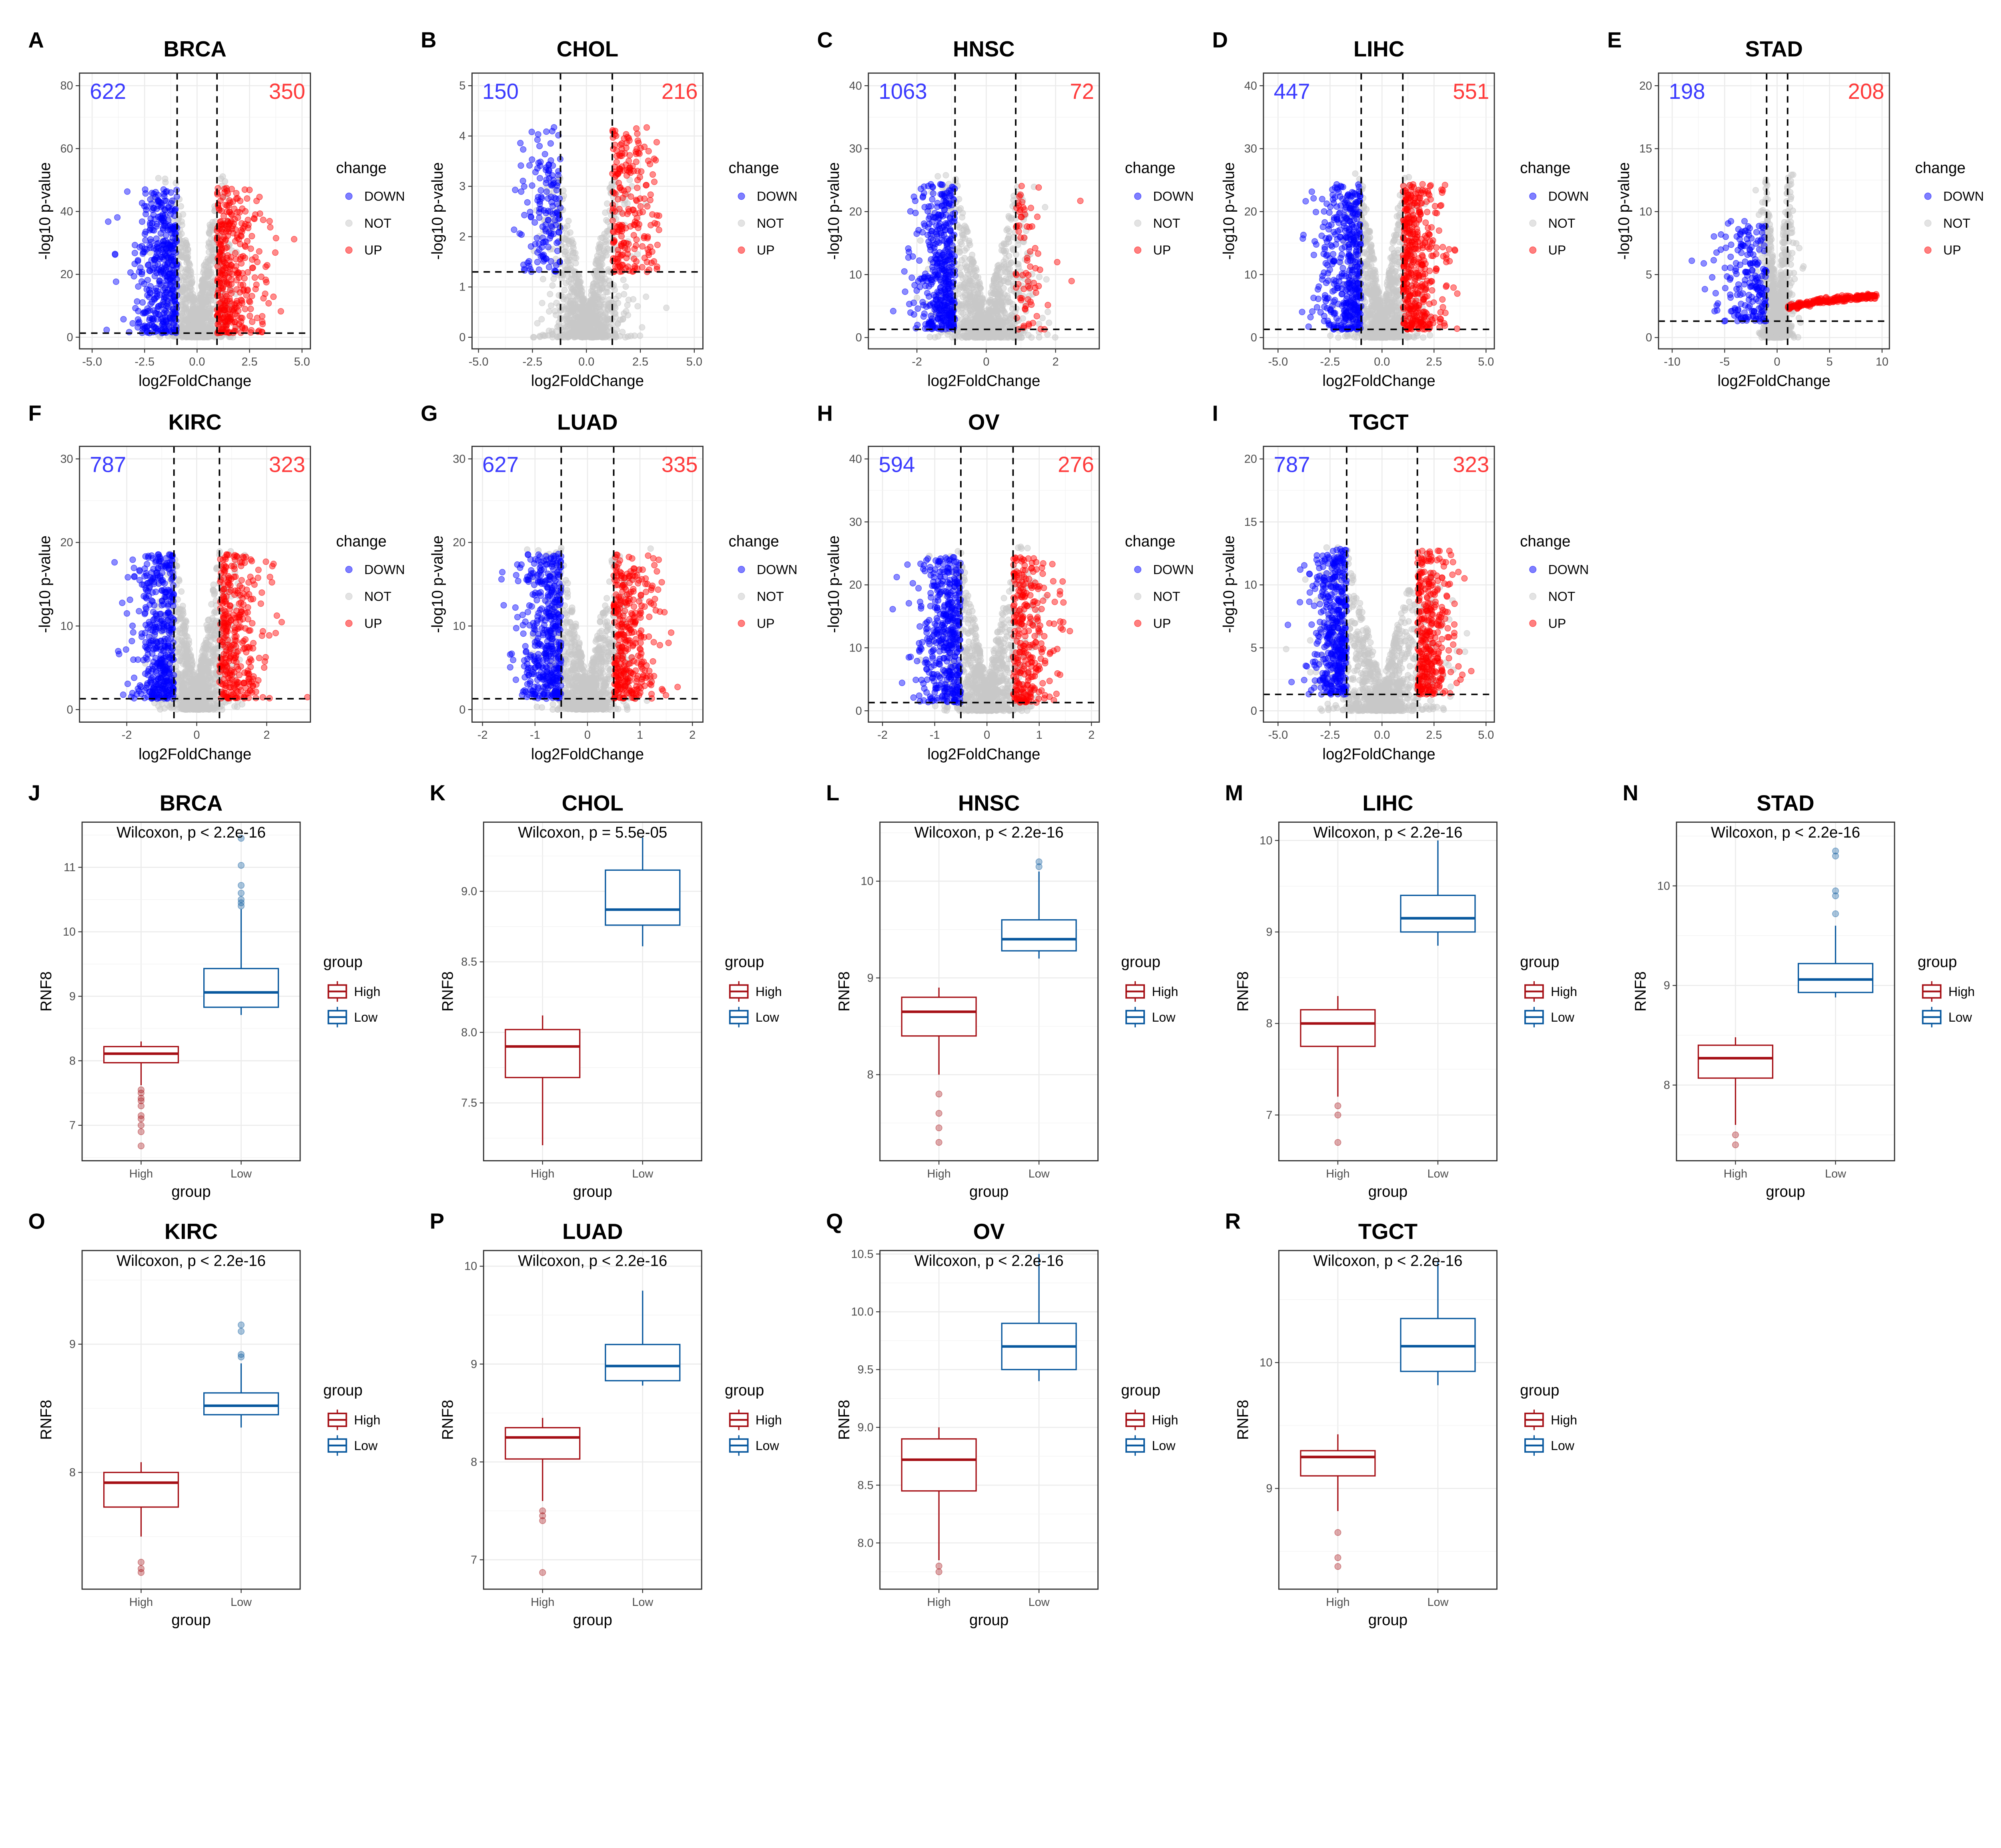  What do you see at coordinates (903, 91) in the screenshot?
I see `down-count-label: 1063` at bounding box center [903, 91].